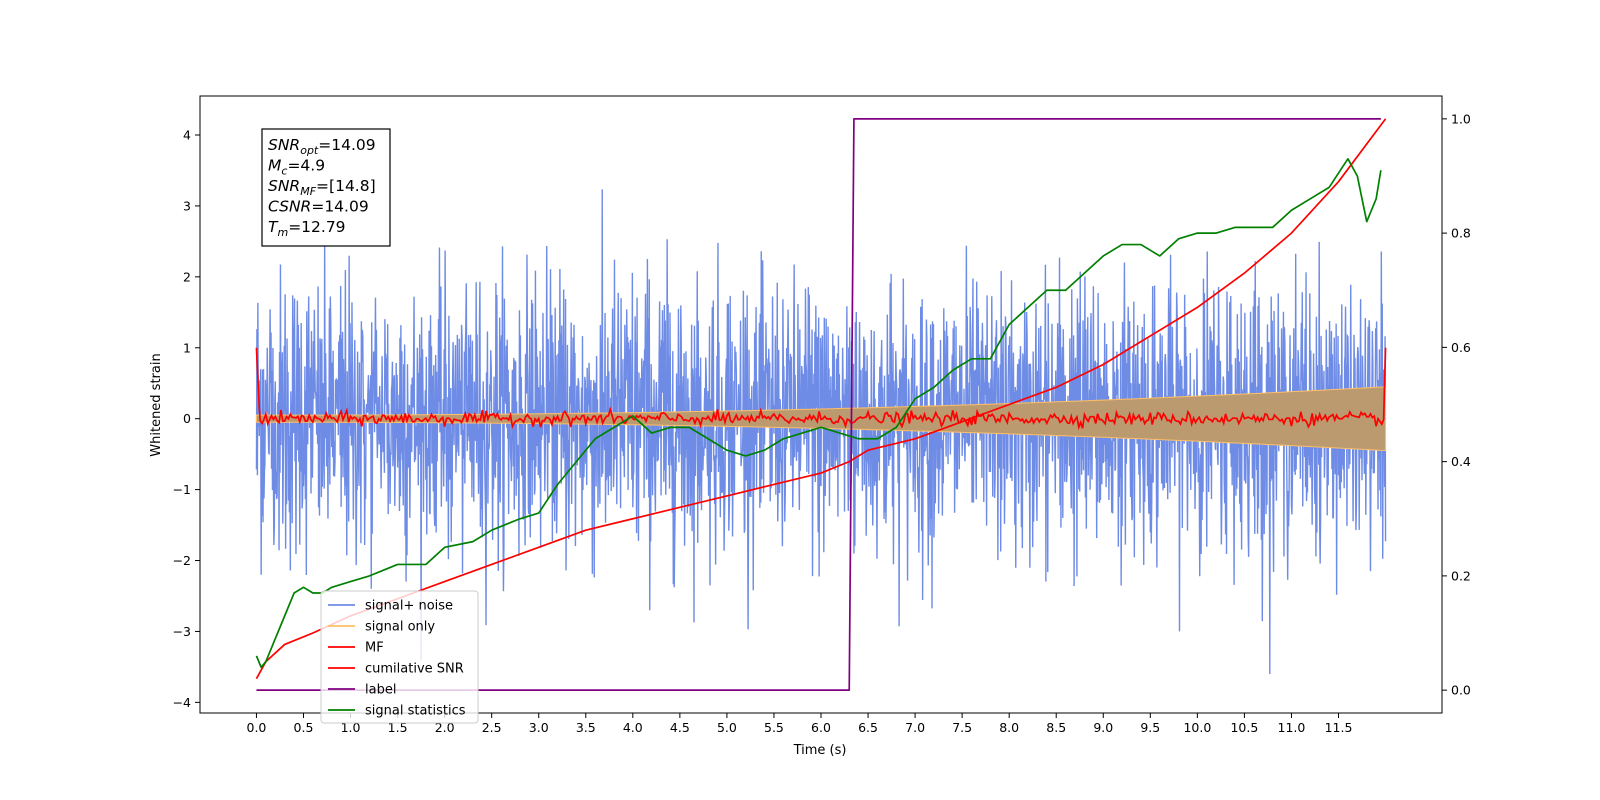 This screenshot has width=1600, height=800. I want to click on legend-label: cumilative SNR, so click(414, 669).